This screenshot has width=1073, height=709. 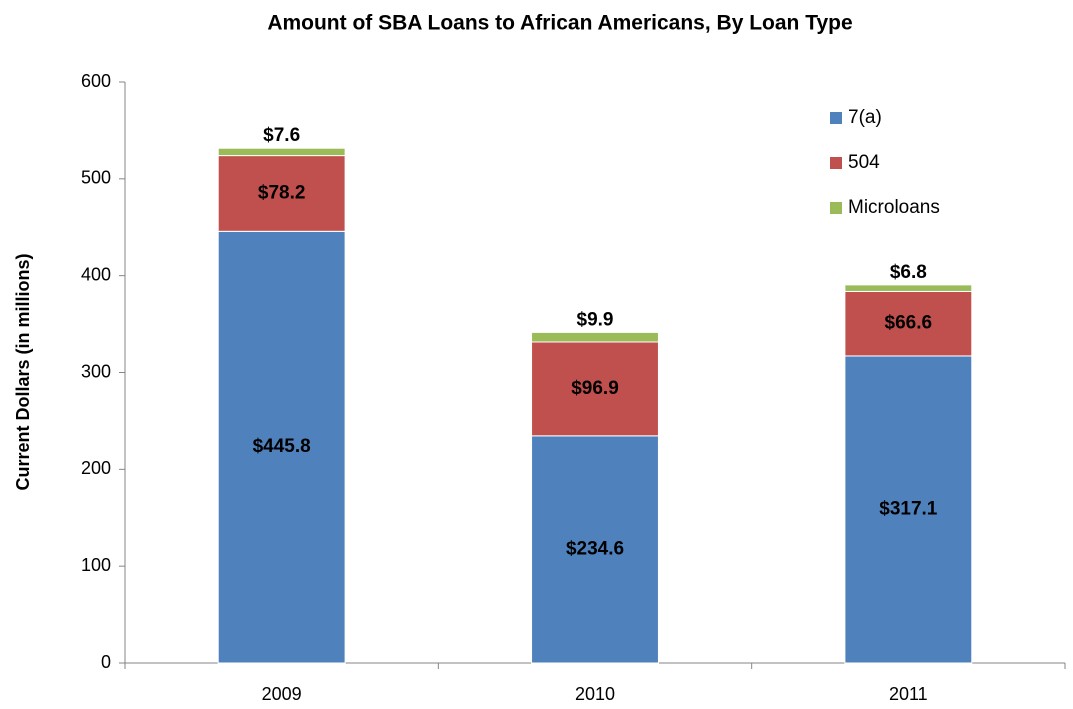 I want to click on data-label: $9.9, so click(x=595, y=319).